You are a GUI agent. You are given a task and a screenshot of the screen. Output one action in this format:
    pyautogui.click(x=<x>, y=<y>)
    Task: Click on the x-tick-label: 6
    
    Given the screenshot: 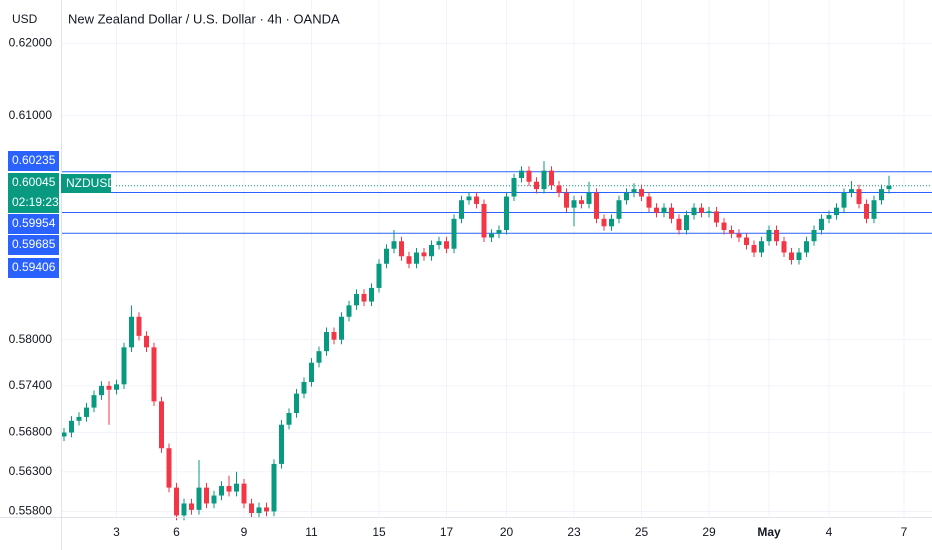 What is the action you would take?
    pyautogui.click(x=176, y=532)
    